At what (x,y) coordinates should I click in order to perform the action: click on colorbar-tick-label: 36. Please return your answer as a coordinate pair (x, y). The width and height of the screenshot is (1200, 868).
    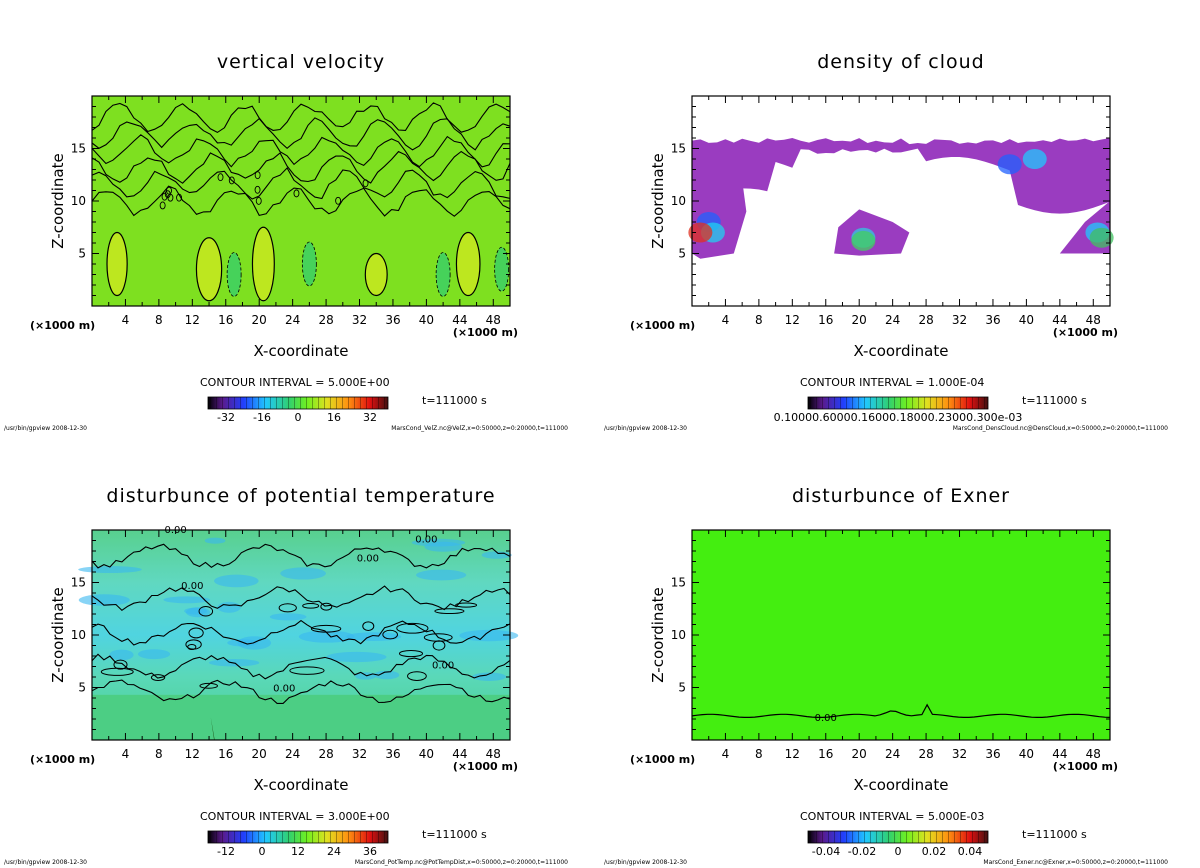
    Looking at the image, I should click on (370, 851).